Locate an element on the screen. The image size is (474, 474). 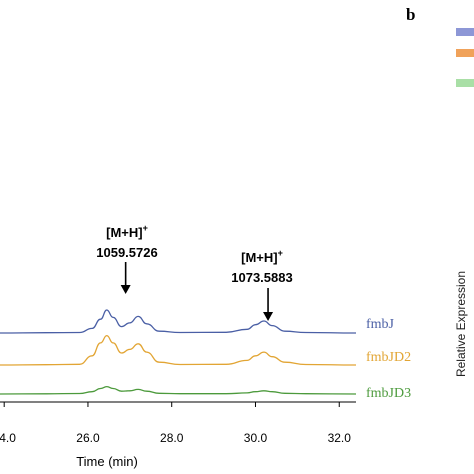
x-tick-label: 28.0 is located at coordinates (172, 438).